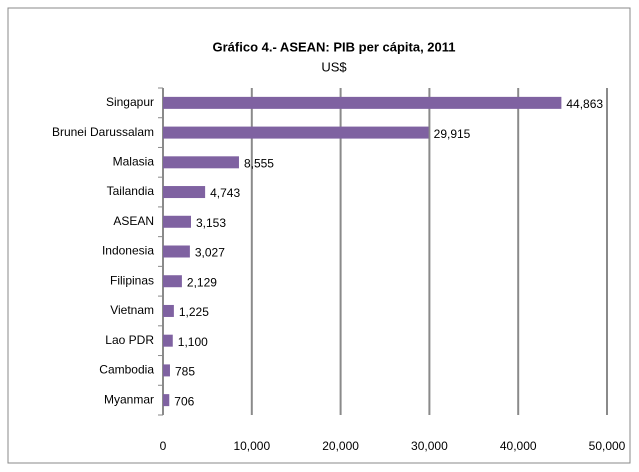 This screenshot has height=472, width=639. Describe the element at coordinates (126, 370) in the screenshot. I see `y-tick-label: Cambodia` at that location.